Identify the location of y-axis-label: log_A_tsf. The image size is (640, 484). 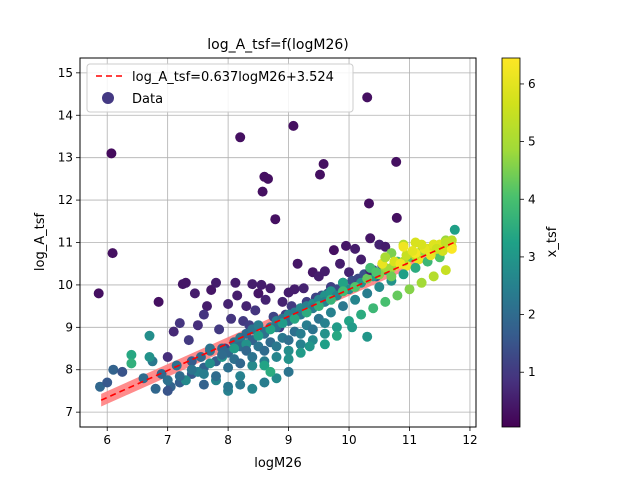
(40, 242).